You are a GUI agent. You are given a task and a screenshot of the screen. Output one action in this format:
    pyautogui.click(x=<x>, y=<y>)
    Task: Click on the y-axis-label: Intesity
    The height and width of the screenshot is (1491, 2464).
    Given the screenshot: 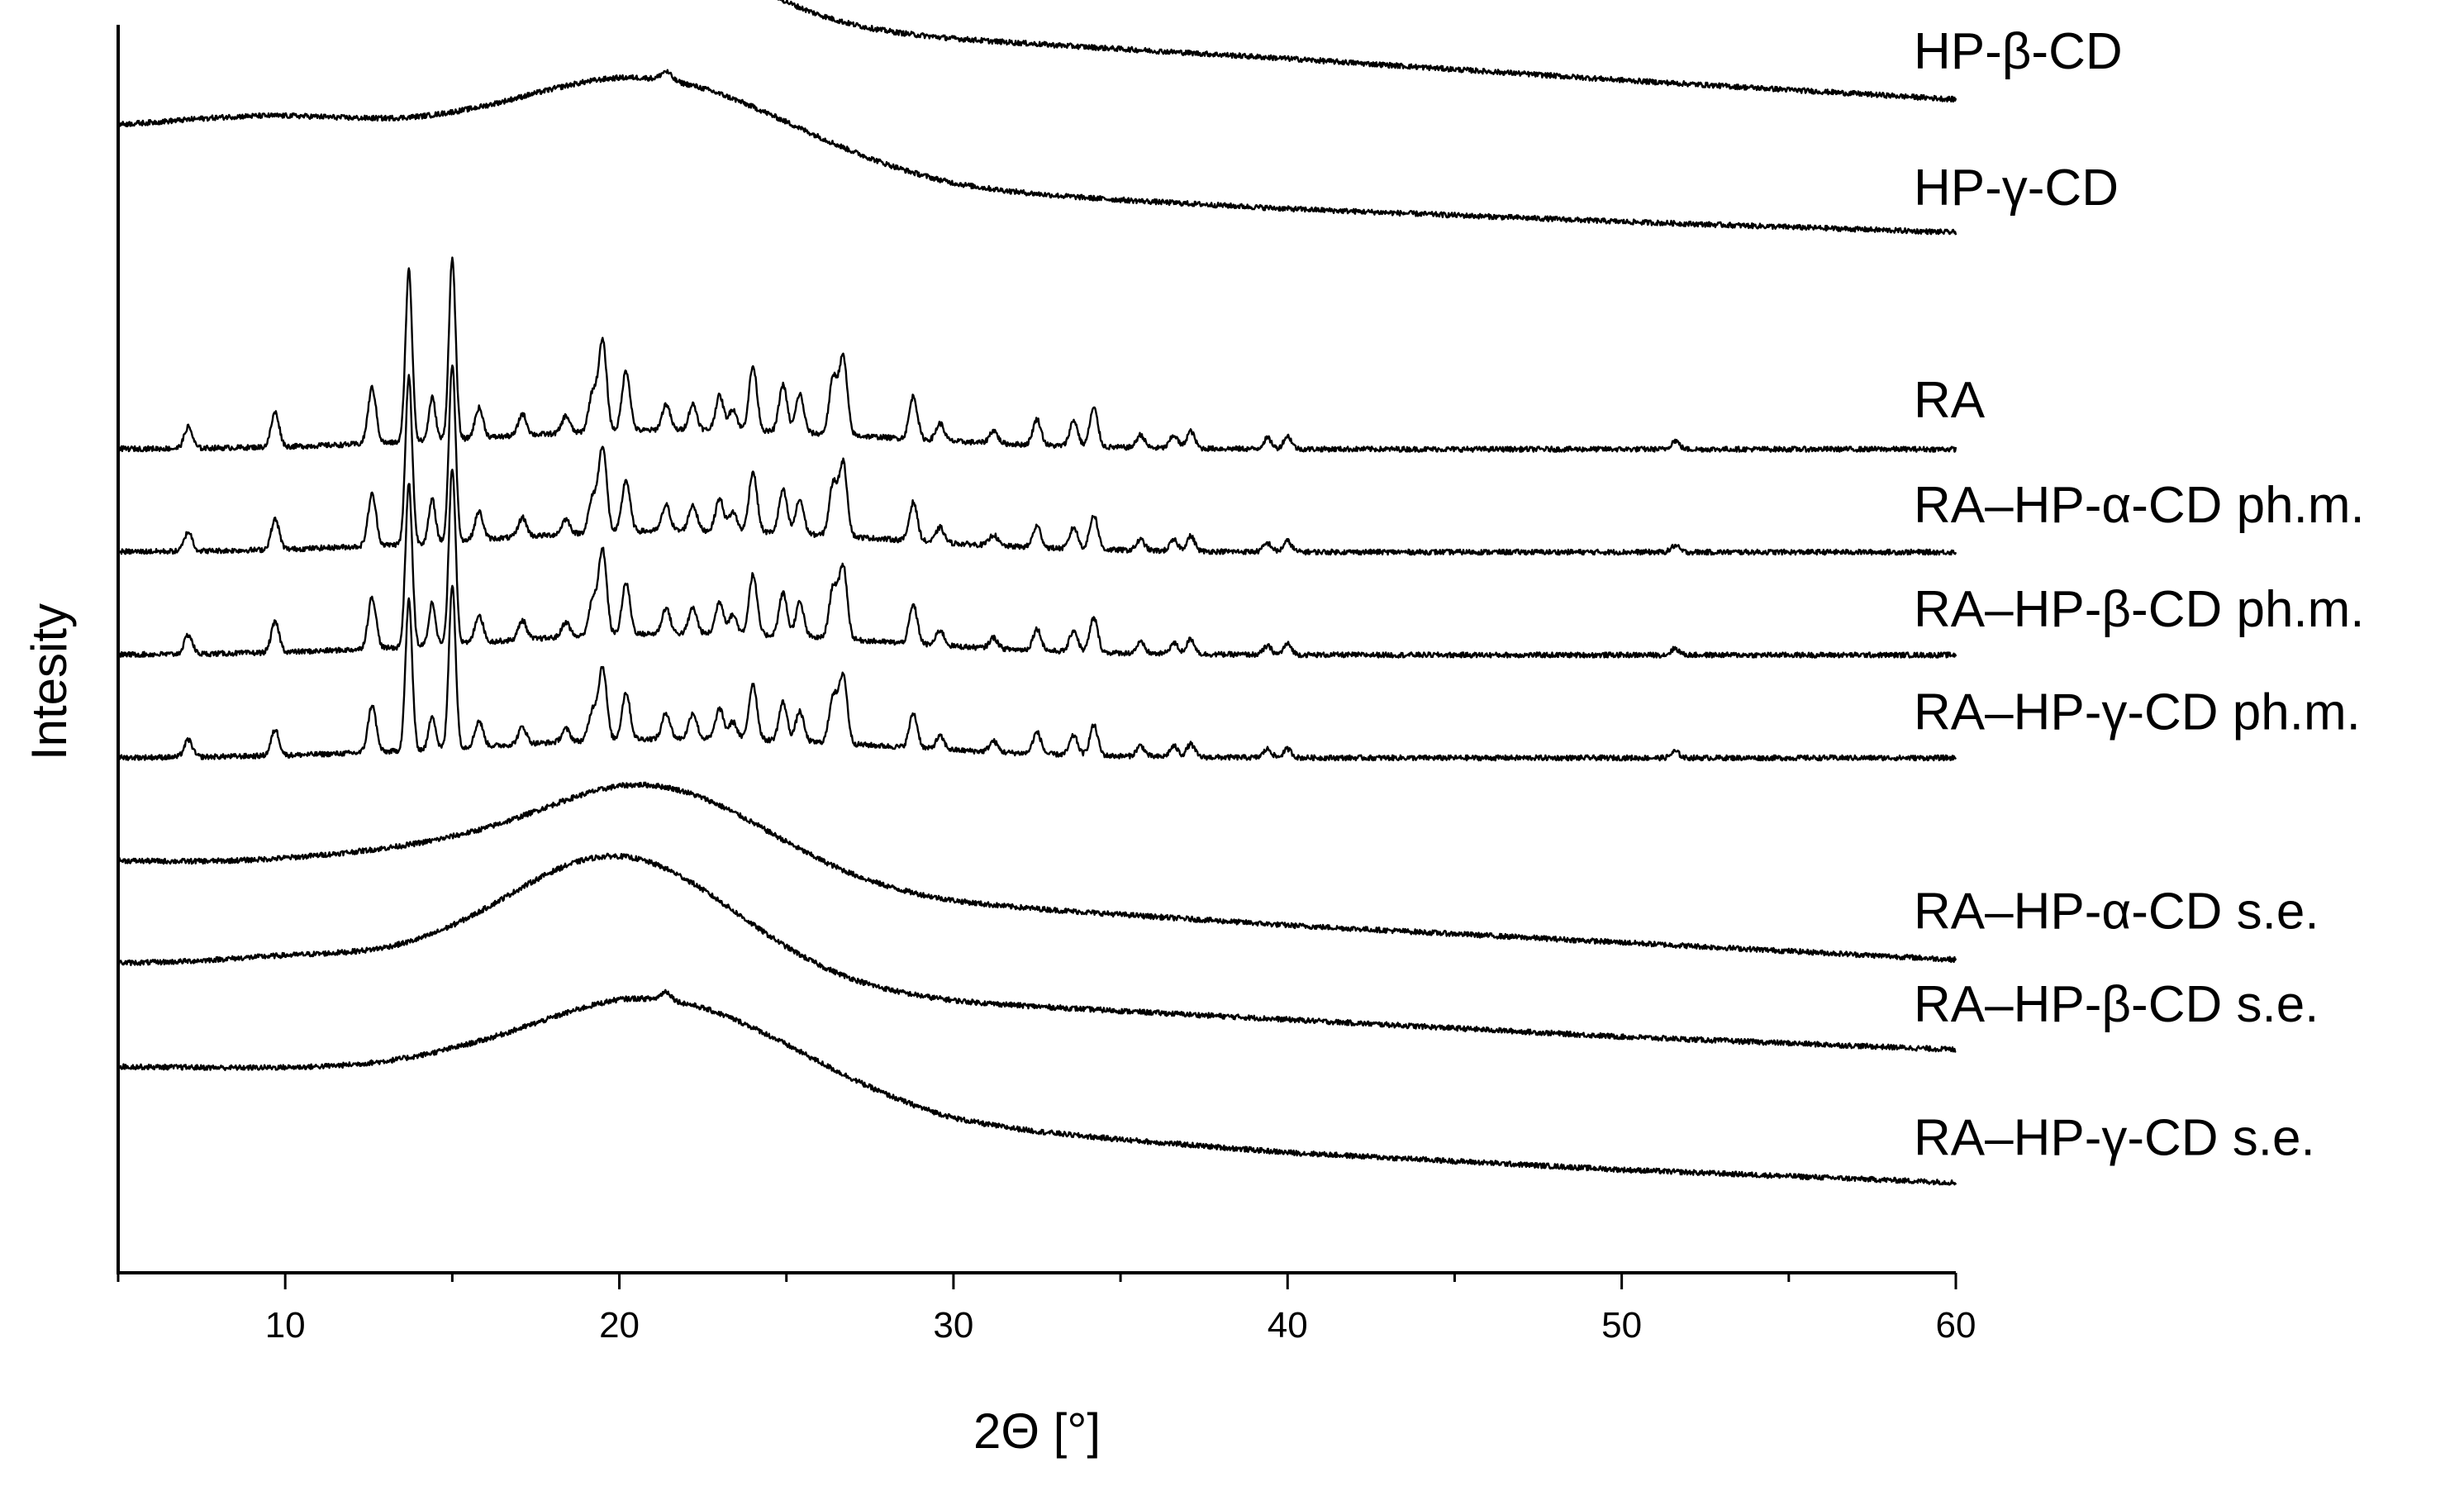 What is the action you would take?
    pyautogui.click(x=49, y=682)
    